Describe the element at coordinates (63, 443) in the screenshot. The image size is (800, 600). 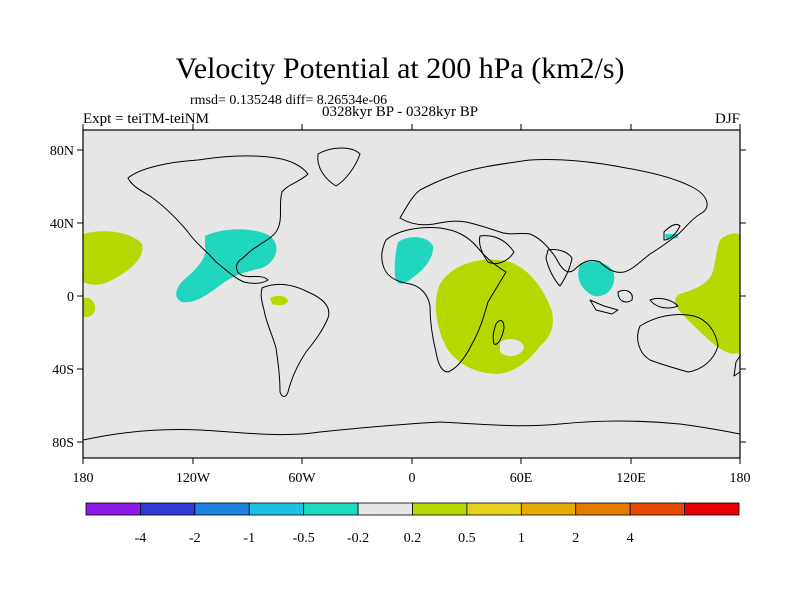
I see `lat-tick-label: 80S` at that location.